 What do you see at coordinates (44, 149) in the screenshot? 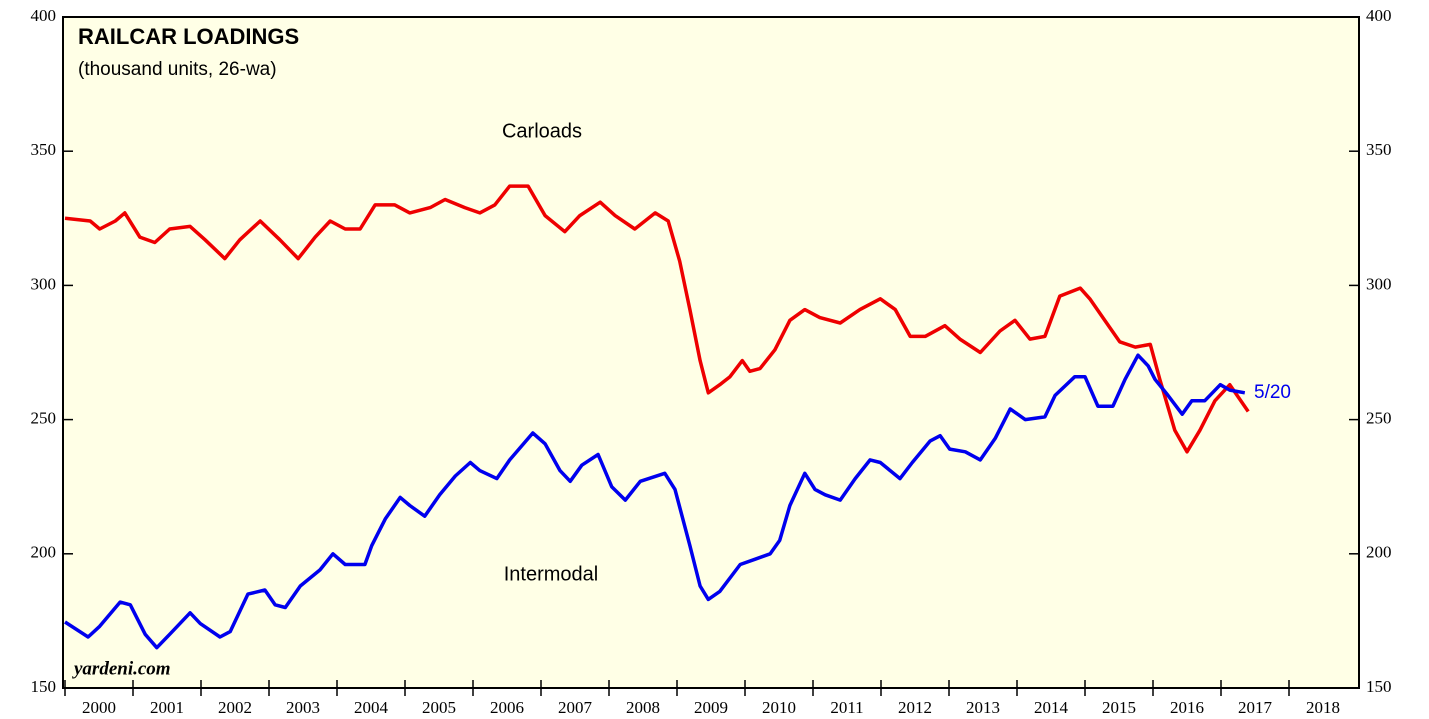
I see `y-tick-label: 350` at bounding box center [44, 149].